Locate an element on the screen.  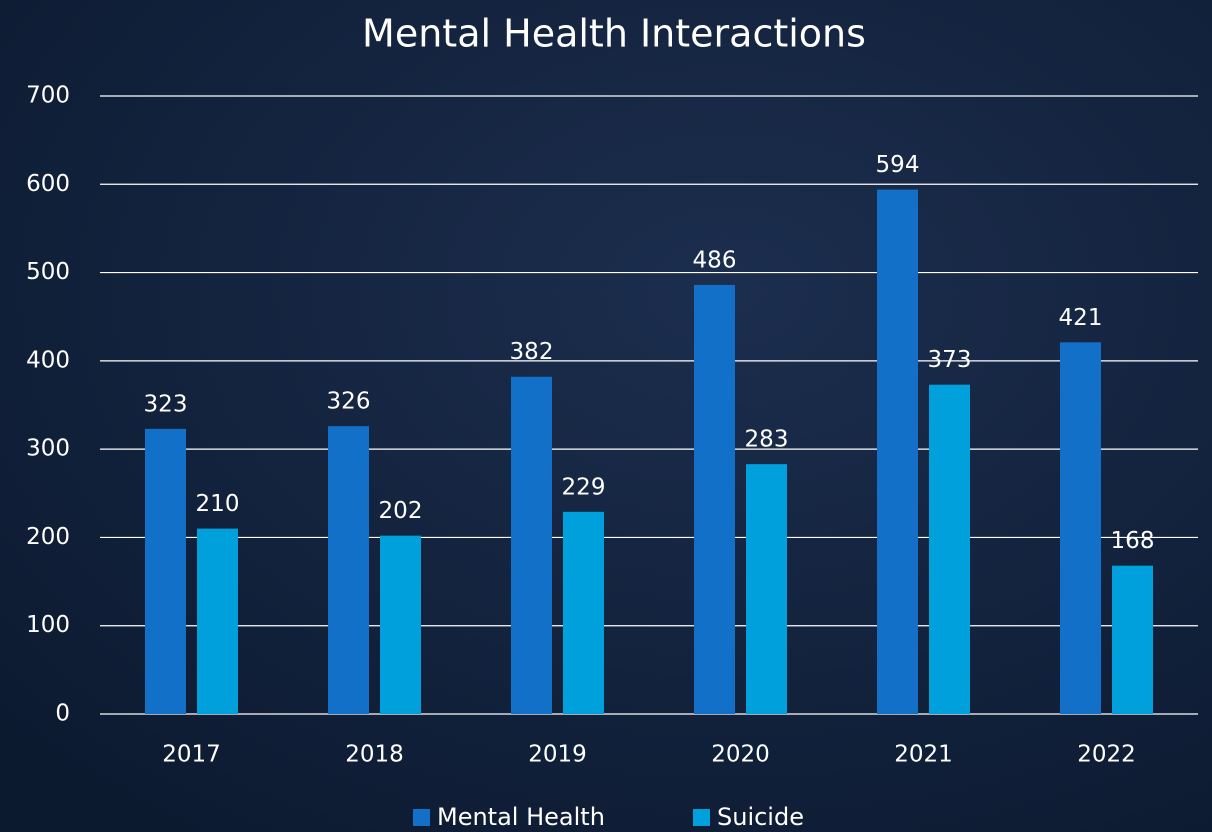
x-tick-label: 2020 is located at coordinates (740, 755).